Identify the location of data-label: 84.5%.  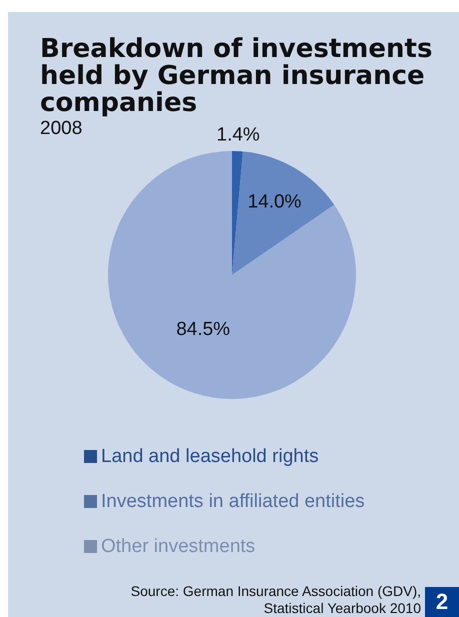
(203, 329).